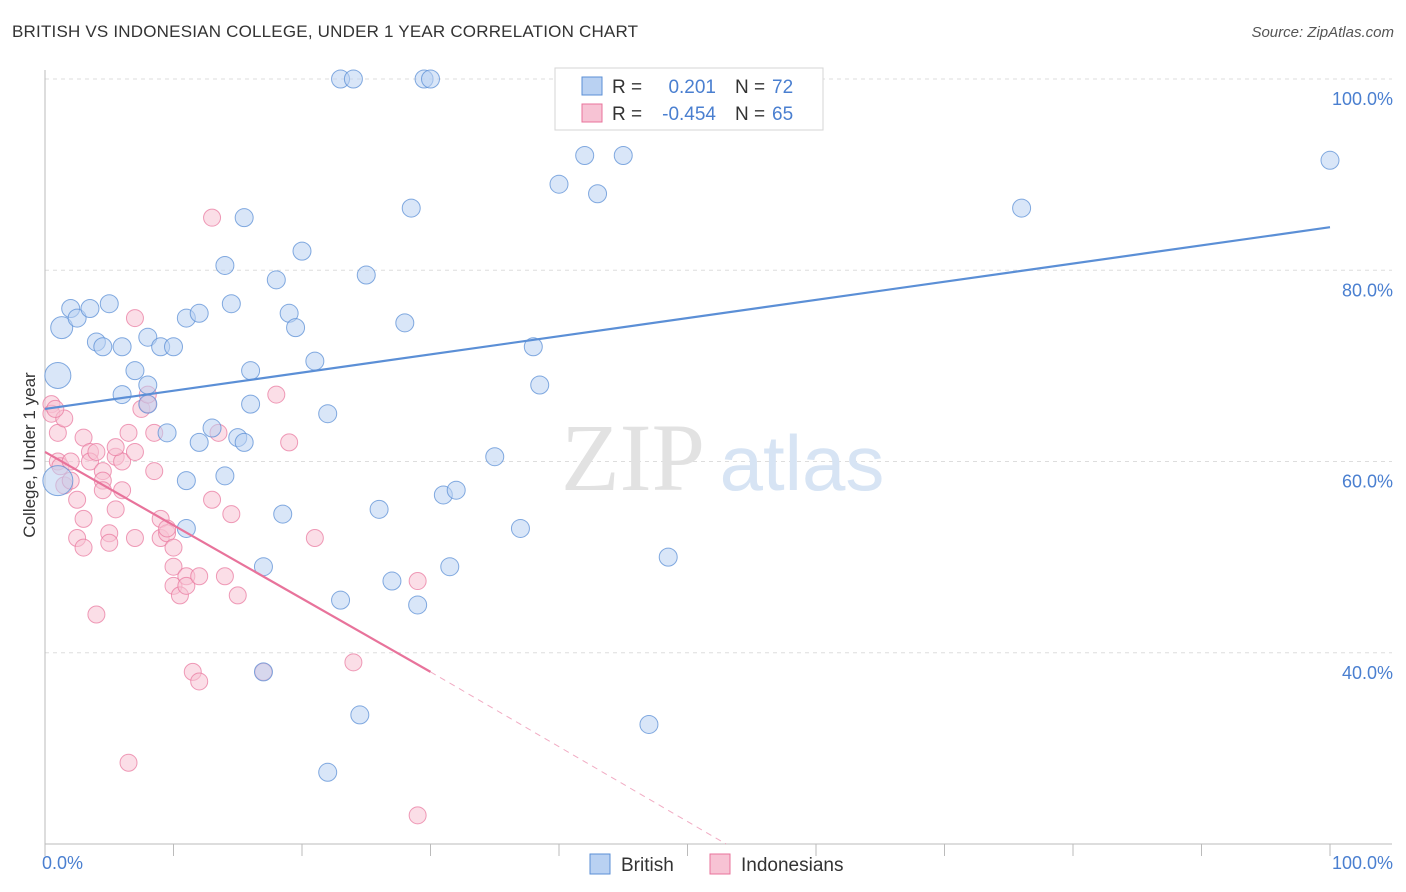 The height and width of the screenshot is (892, 1406). I want to click on watermark-atlas: atlas, so click(802, 463).